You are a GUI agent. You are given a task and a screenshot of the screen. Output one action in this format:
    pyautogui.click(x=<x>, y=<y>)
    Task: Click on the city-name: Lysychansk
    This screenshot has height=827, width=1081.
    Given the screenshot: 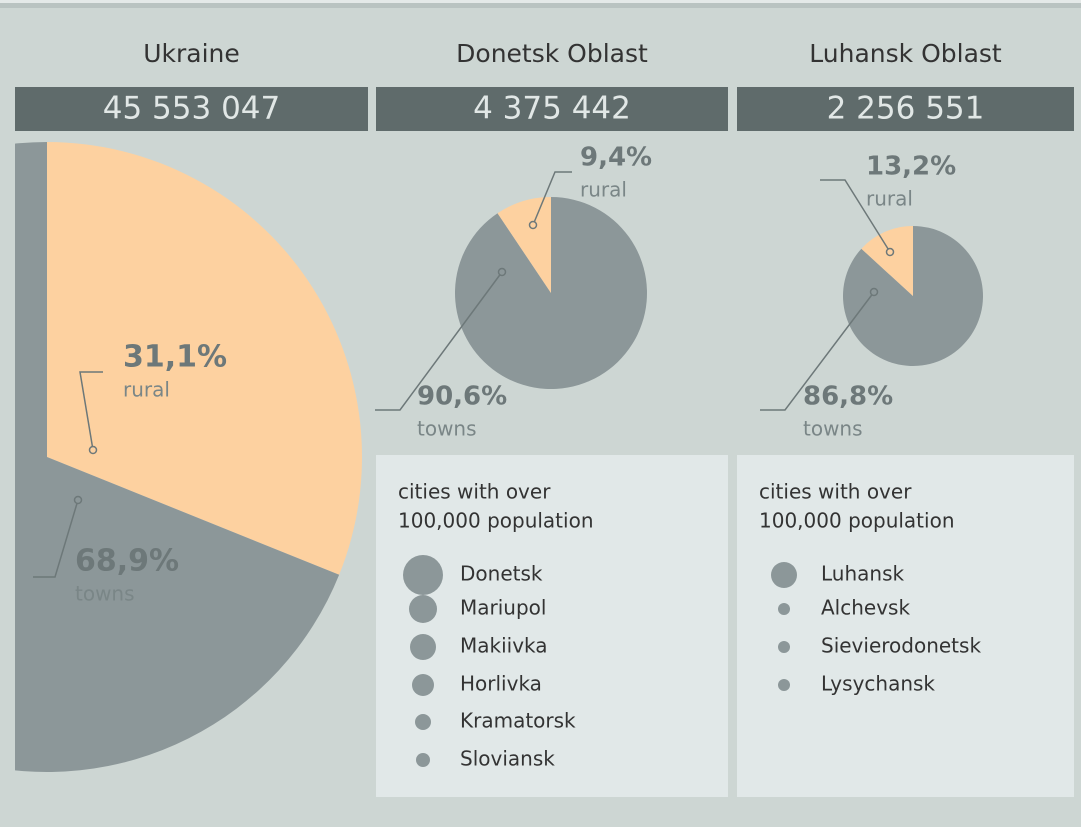 What is the action you would take?
    pyautogui.click(x=878, y=684)
    